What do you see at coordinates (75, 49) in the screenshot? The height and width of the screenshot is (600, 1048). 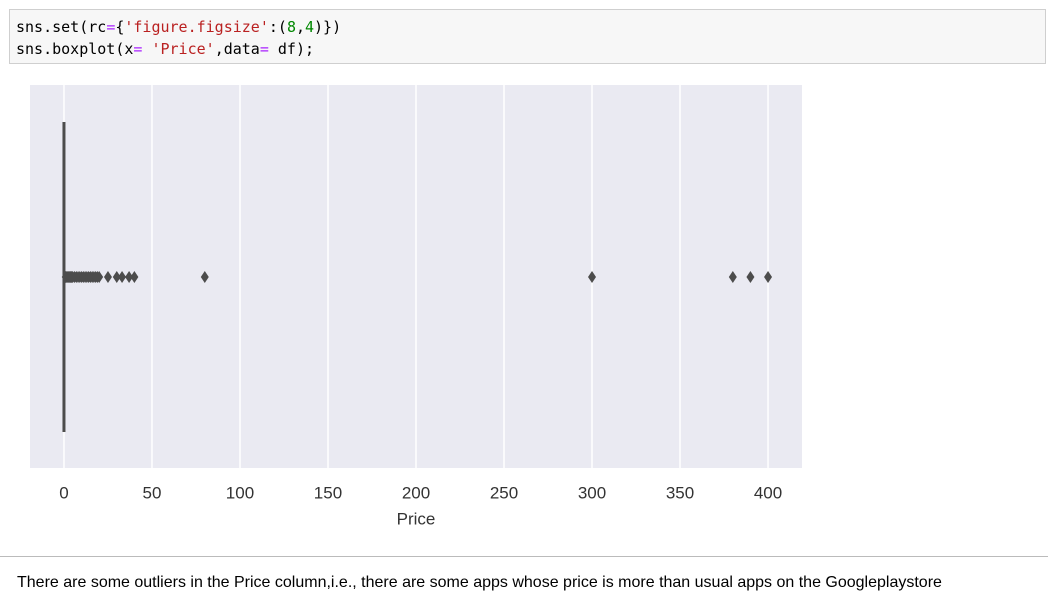 I see `code-token: sns.boxplot(x` at bounding box center [75, 49].